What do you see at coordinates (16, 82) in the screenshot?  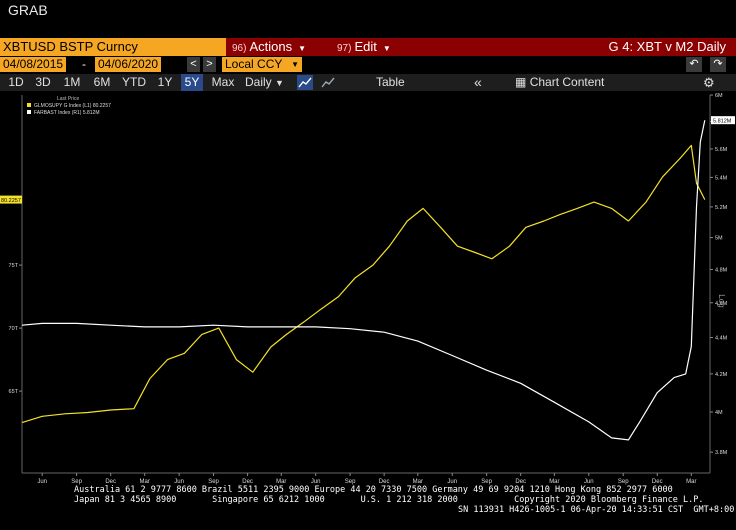 I see `range-button-1d: 1D` at bounding box center [16, 82].